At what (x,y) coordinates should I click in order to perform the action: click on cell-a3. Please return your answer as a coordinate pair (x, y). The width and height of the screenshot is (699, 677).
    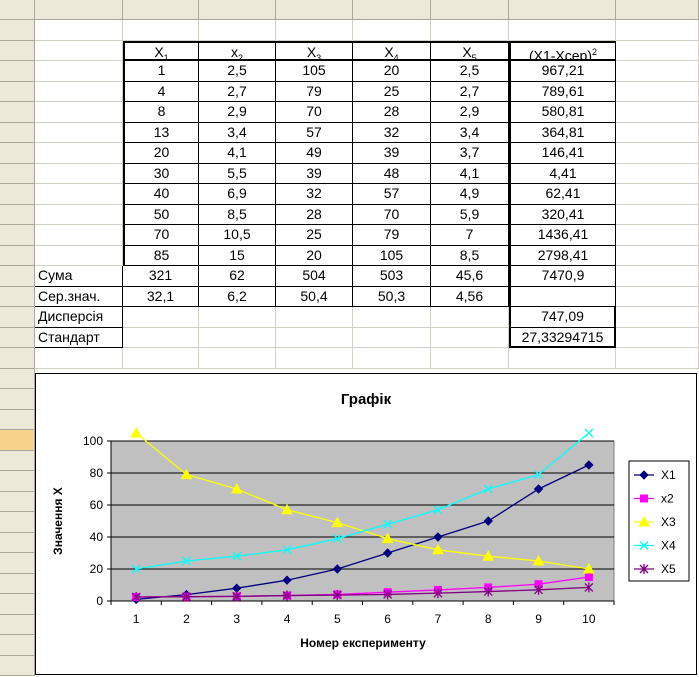
    Looking at the image, I should click on (79, 71).